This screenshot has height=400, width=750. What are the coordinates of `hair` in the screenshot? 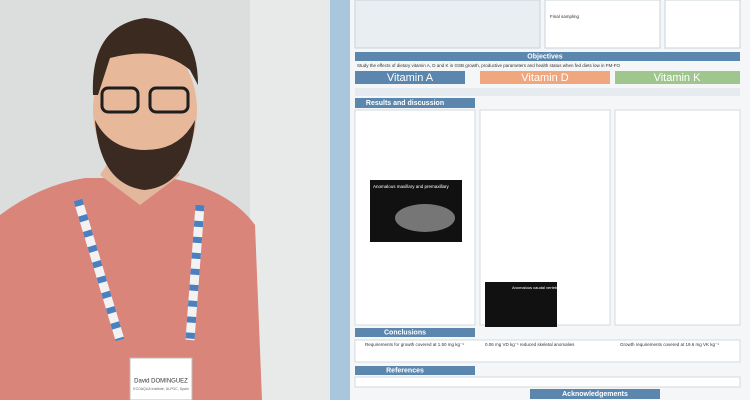 It's located at (145, 56).